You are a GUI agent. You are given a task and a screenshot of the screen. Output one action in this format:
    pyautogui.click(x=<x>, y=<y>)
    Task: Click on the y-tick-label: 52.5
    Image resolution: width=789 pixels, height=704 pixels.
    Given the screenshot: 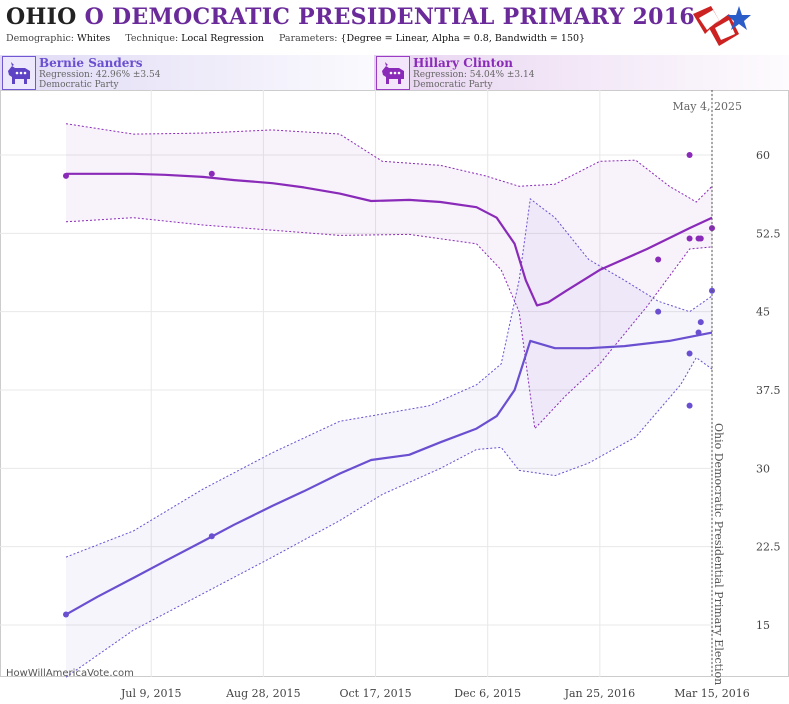 What is the action you would take?
    pyautogui.click(x=768, y=233)
    